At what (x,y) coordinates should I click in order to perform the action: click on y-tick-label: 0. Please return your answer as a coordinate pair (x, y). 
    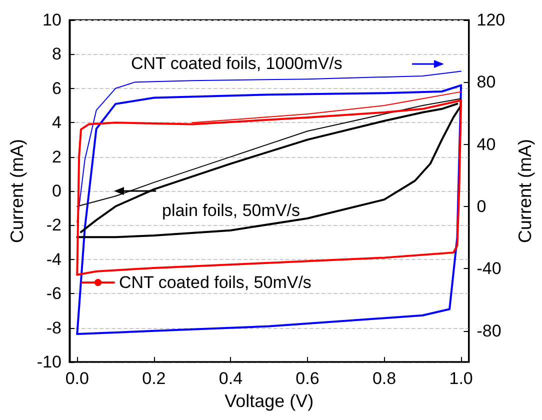
    Looking at the image, I should click on (57, 191).